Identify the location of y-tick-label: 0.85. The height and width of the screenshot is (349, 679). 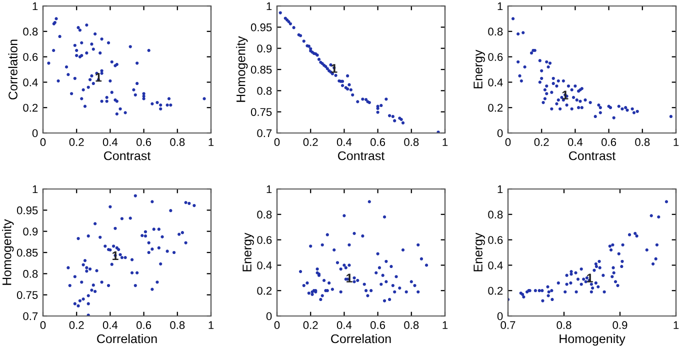
(261, 70).